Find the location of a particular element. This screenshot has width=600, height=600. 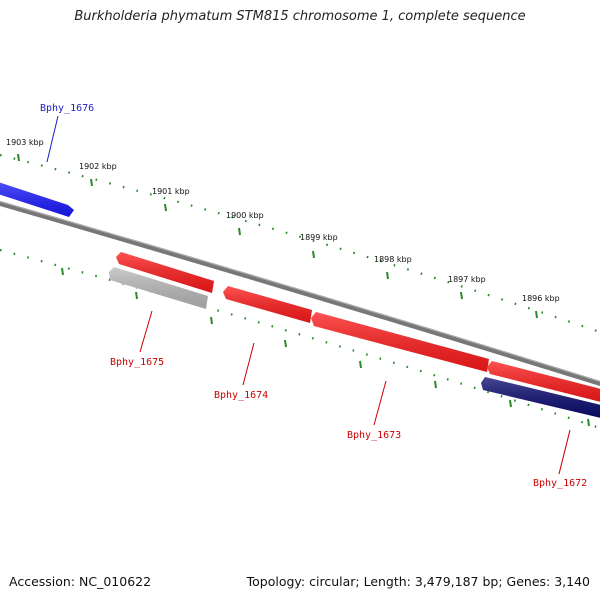

gene-label-bphy-1673: Bphy_1673 is located at coordinates (374, 435).